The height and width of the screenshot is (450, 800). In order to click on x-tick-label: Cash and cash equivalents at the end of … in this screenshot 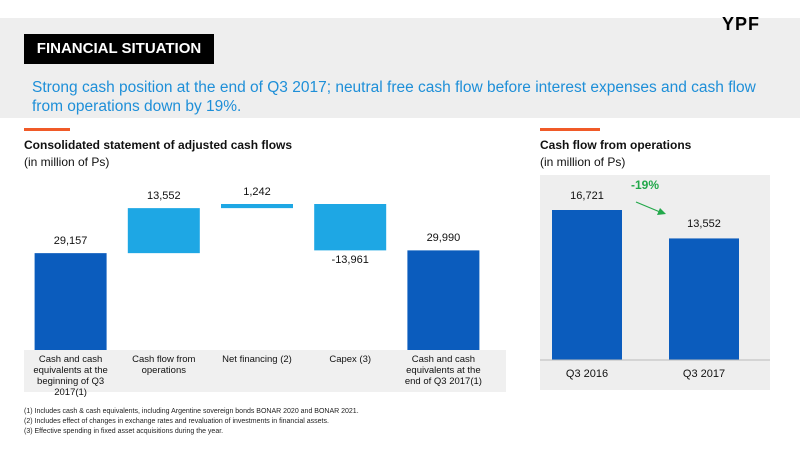, I will do `click(443, 370)`.